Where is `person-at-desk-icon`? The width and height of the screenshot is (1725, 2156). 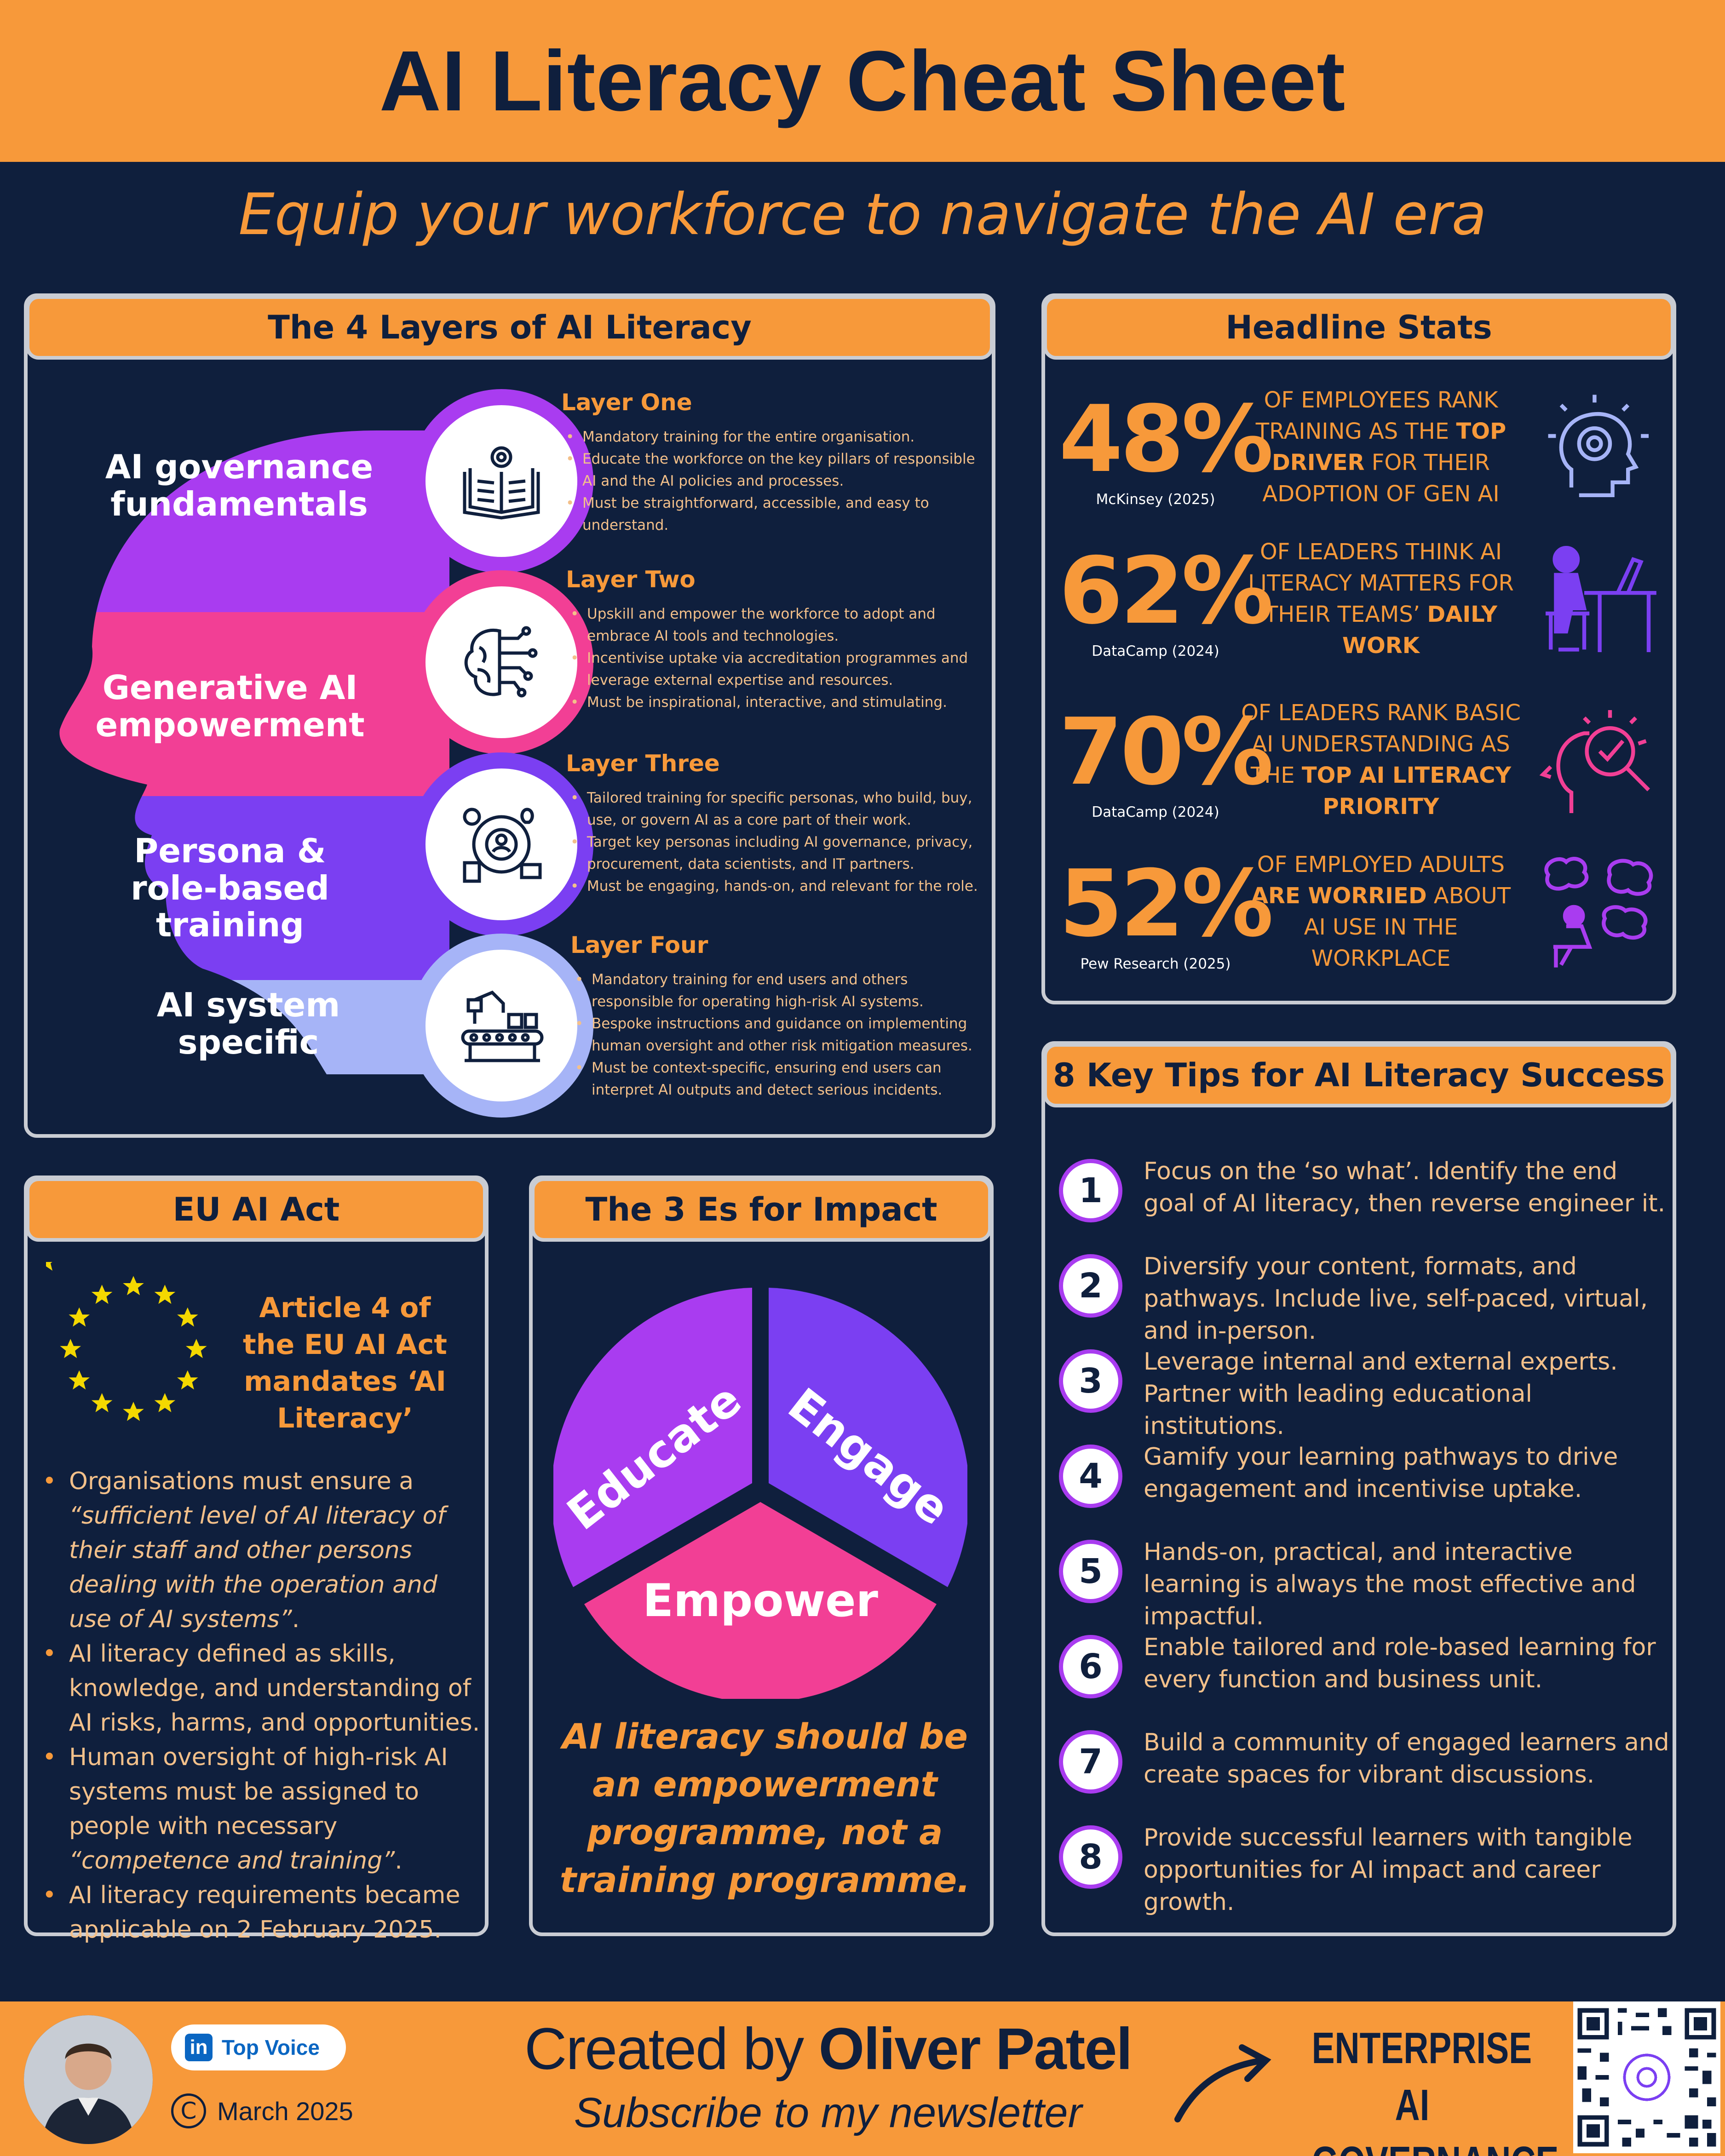 person-at-desk-icon is located at coordinates (1601, 599).